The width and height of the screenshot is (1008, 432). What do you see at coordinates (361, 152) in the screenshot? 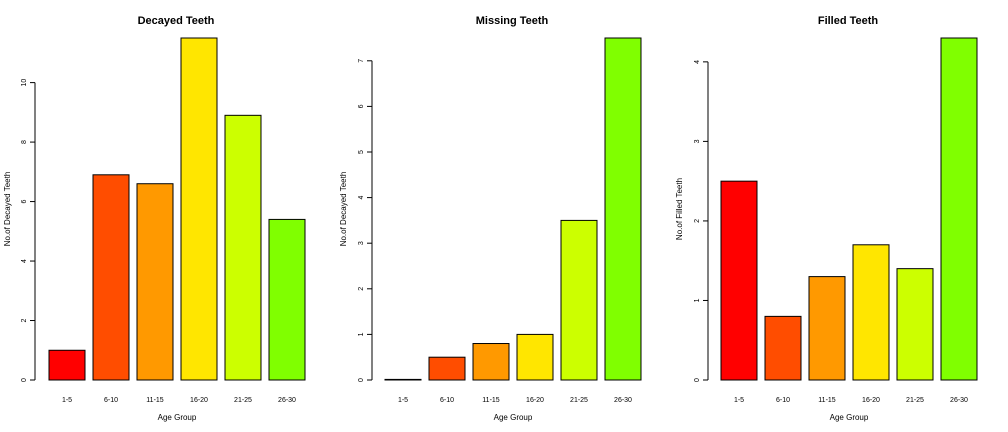
I see `y-tick-label: 5` at bounding box center [361, 152].